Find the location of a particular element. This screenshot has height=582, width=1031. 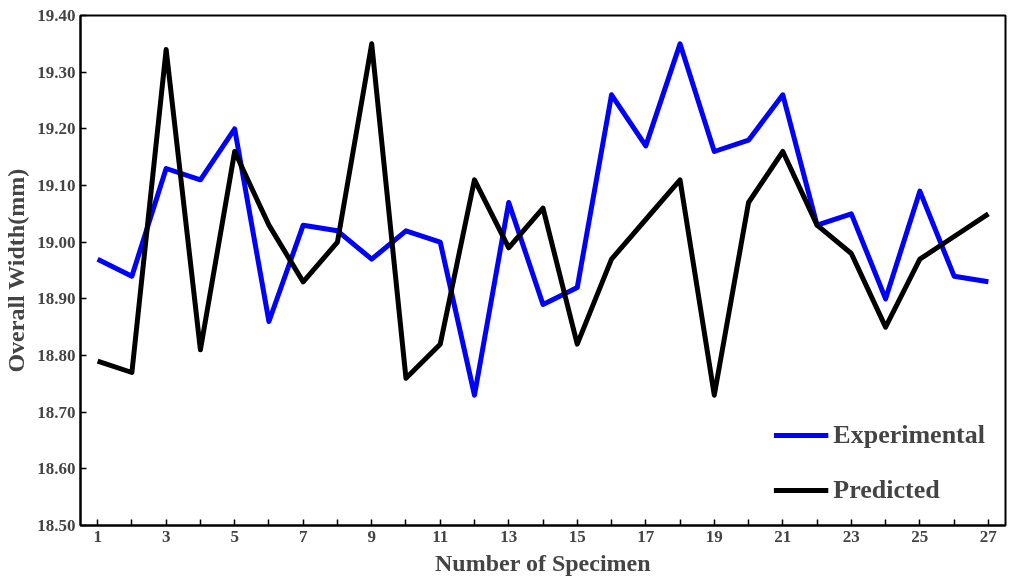

x-tick-label: 13 is located at coordinates (509, 536).